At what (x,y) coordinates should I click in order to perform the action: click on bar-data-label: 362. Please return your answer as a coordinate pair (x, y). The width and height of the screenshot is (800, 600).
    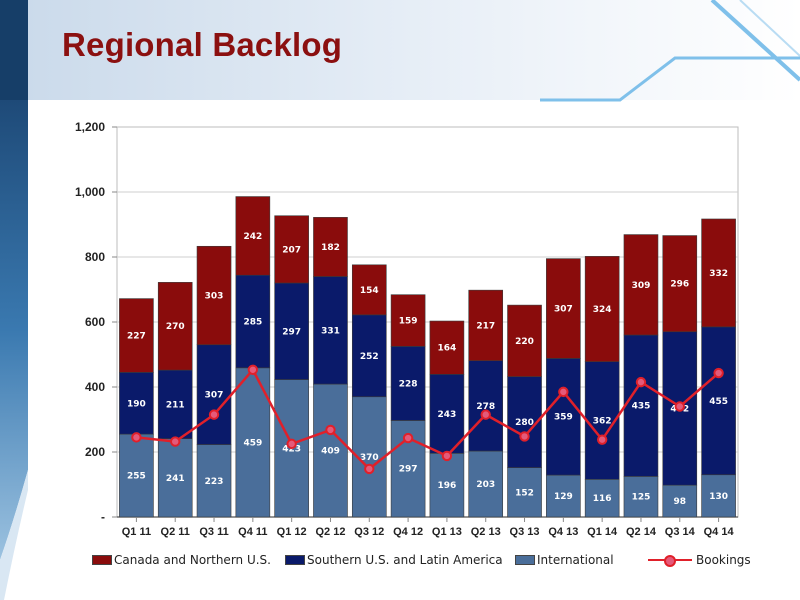
    Looking at the image, I should click on (602, 421).